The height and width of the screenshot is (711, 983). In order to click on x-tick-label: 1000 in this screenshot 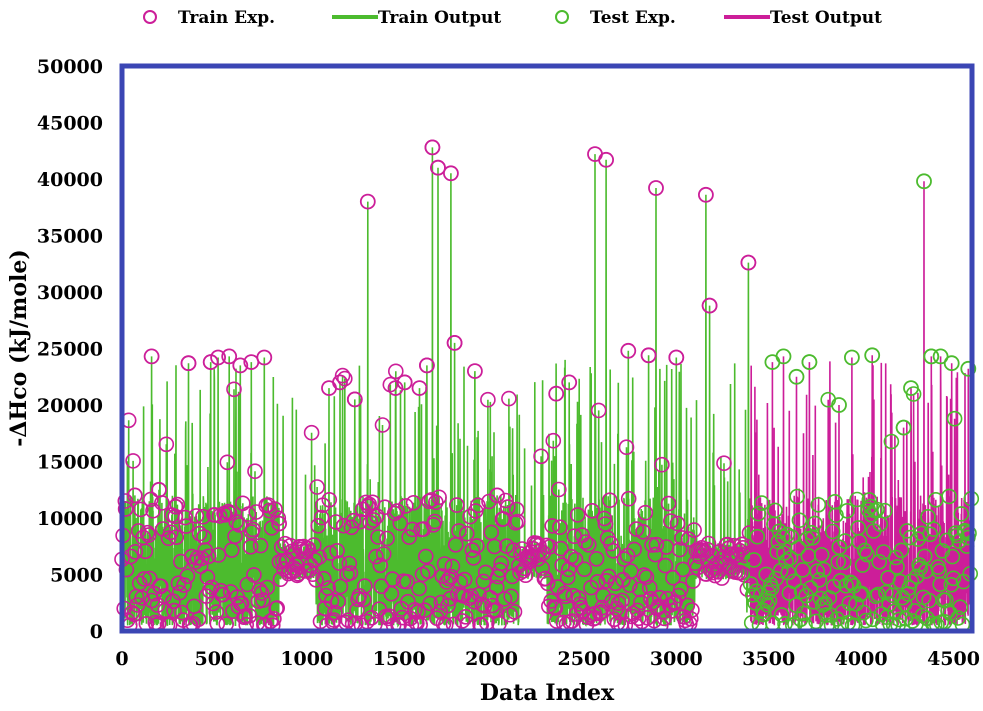, I will do `click(306, 659)`.